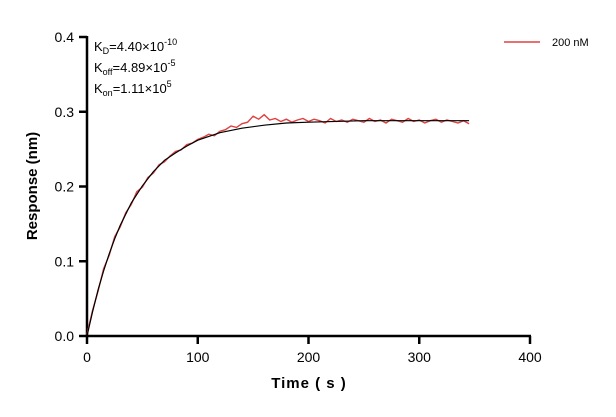 The height and width of the screenshot is (417, 616). I want to click on x-tick-label: 0, so click(87, 357).